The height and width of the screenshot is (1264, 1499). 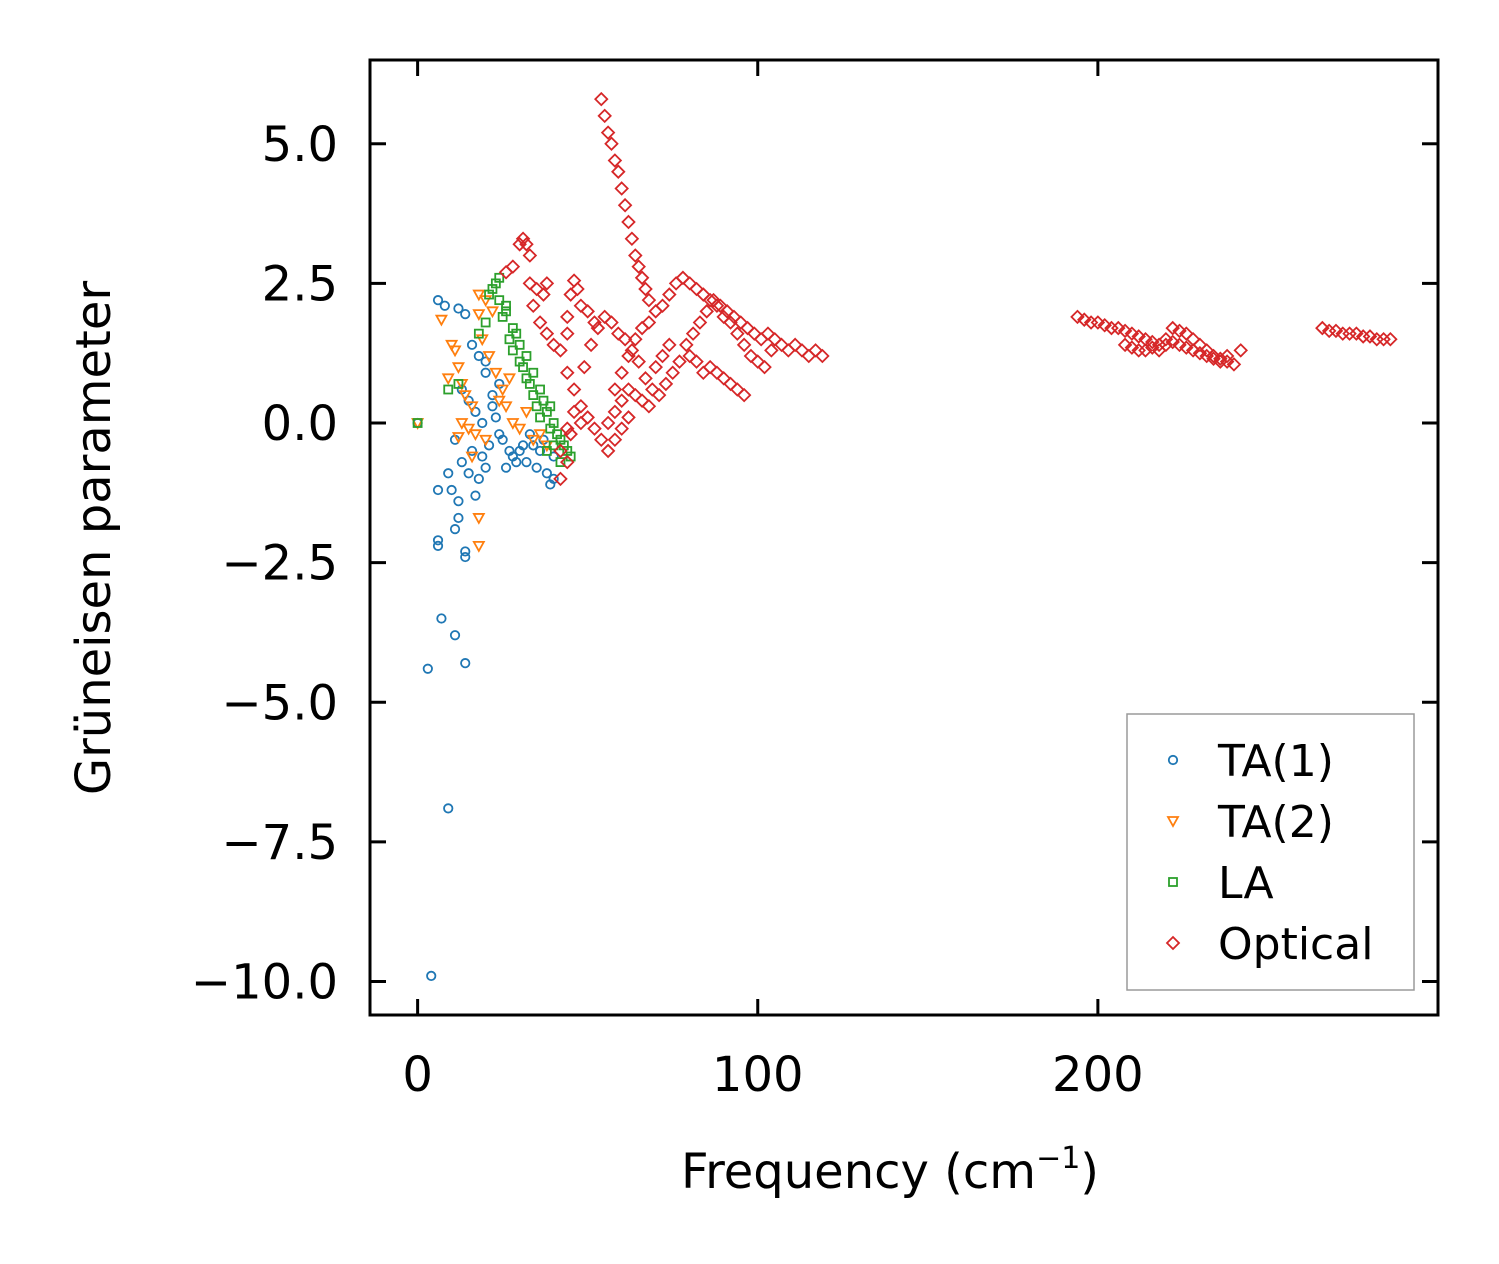 What do you see at coordinates (1098, 1075) in the screenshot?
I see `x-tick-label: 200` at bounding box center [1098, 1075].